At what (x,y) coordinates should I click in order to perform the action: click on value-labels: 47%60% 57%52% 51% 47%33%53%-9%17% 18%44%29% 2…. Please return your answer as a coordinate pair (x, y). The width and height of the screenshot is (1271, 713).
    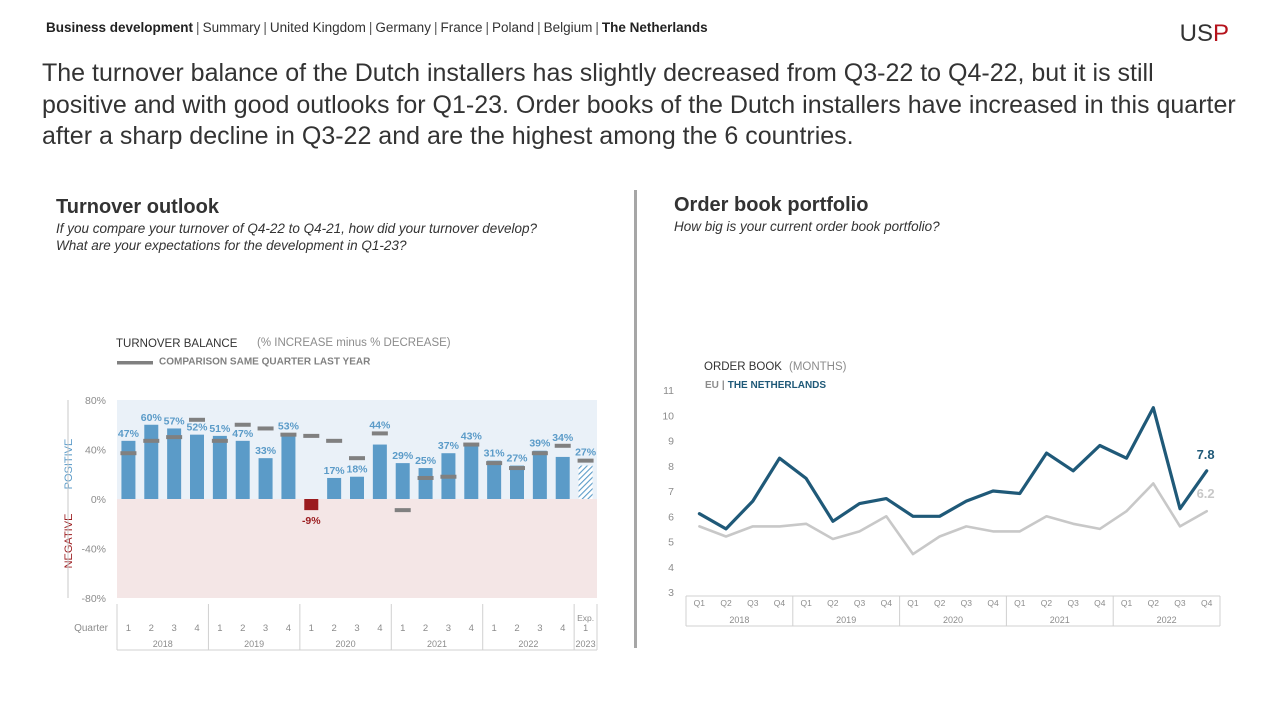
    Looking at the image, I should click on (357, 469).